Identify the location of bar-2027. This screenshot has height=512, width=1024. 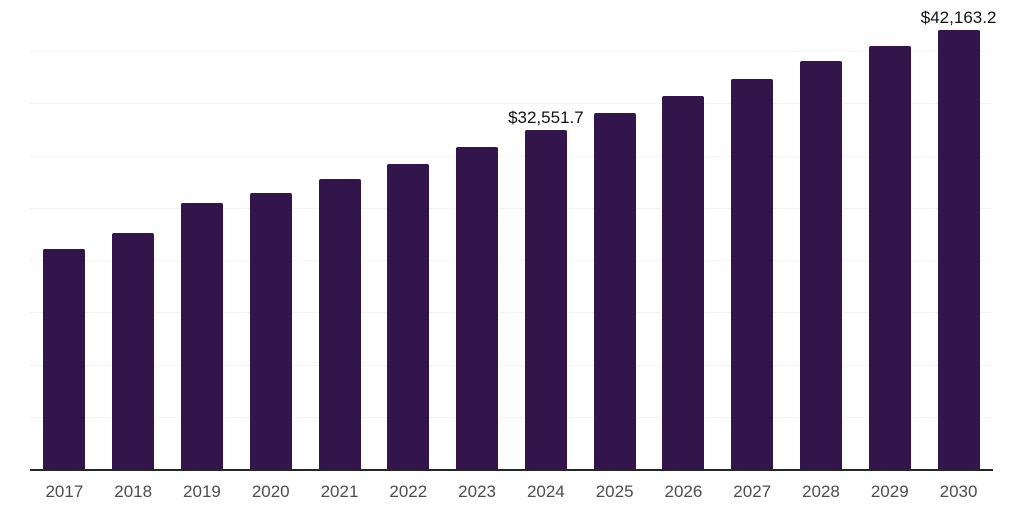
(752, 274).